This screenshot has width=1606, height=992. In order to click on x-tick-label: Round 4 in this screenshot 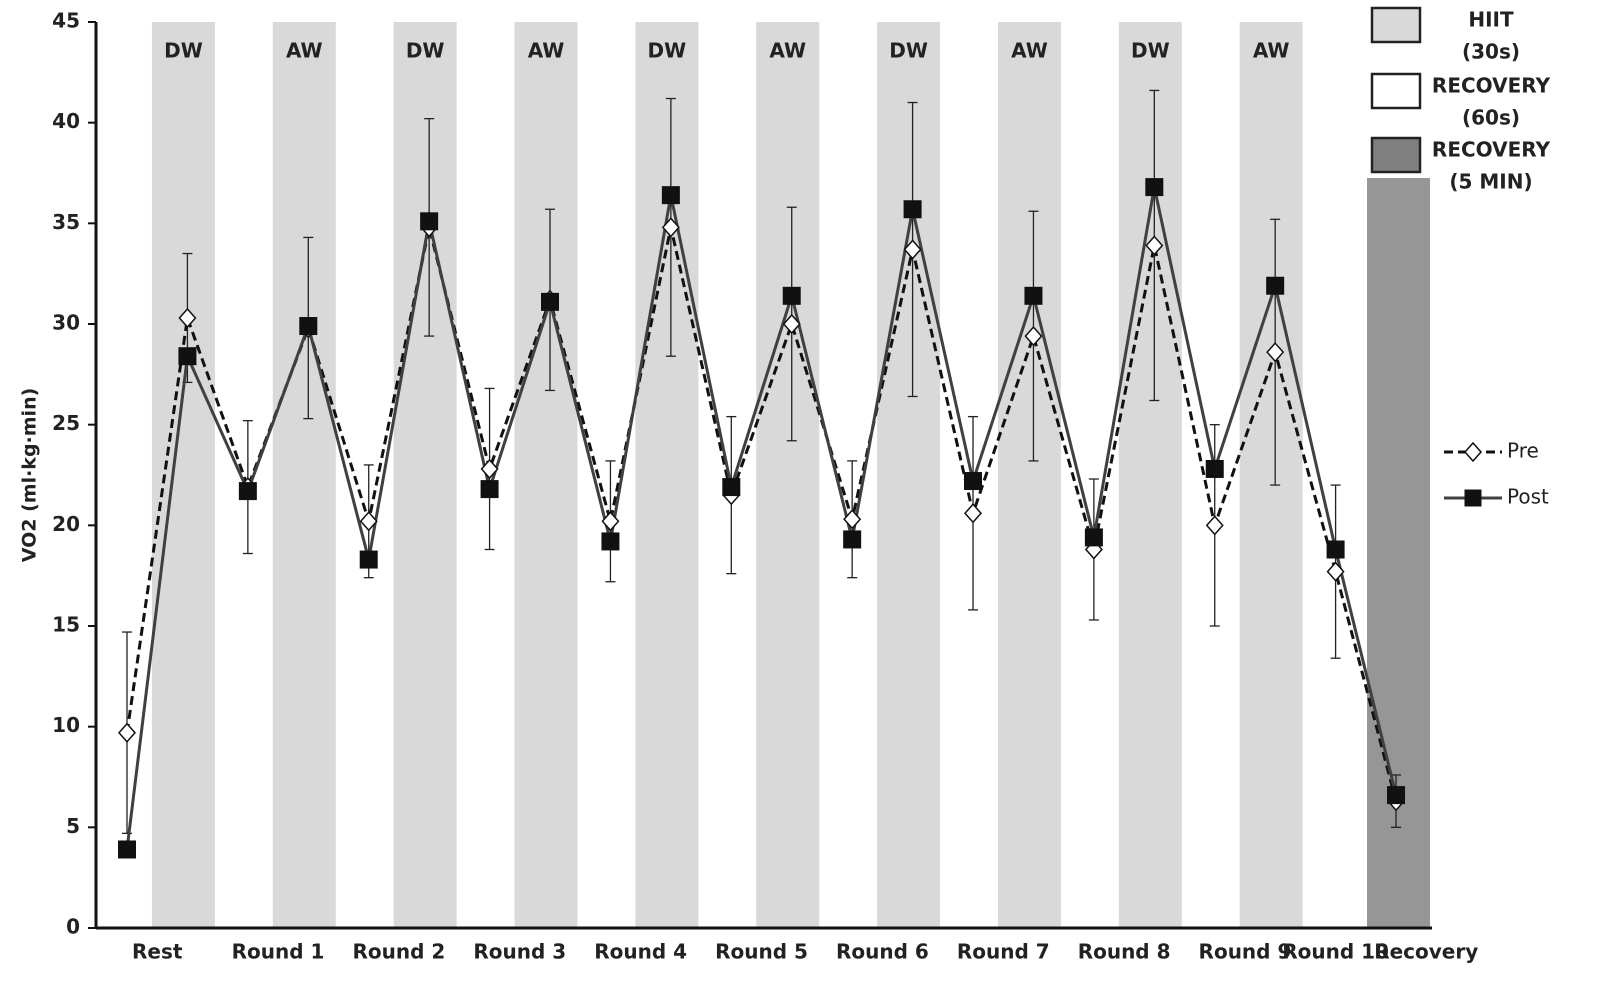, I will do `click(640, 952)`.